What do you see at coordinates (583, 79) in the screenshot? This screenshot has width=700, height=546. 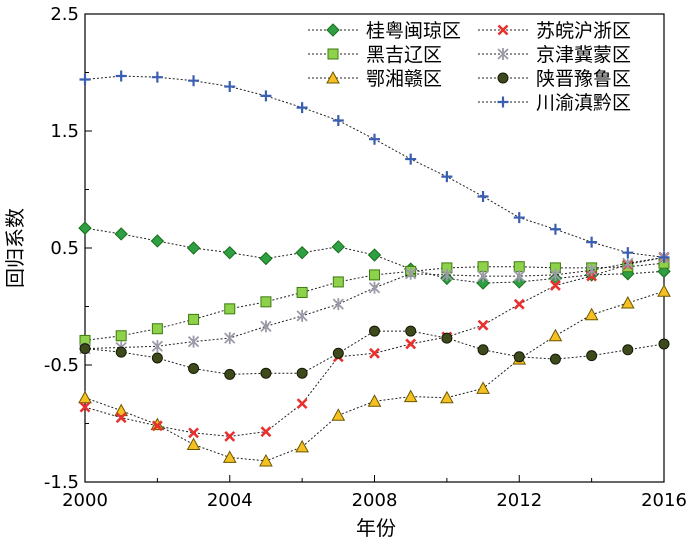 I see `legend-label: 陕晋豫鲁区` at bounding box center [583, 79].